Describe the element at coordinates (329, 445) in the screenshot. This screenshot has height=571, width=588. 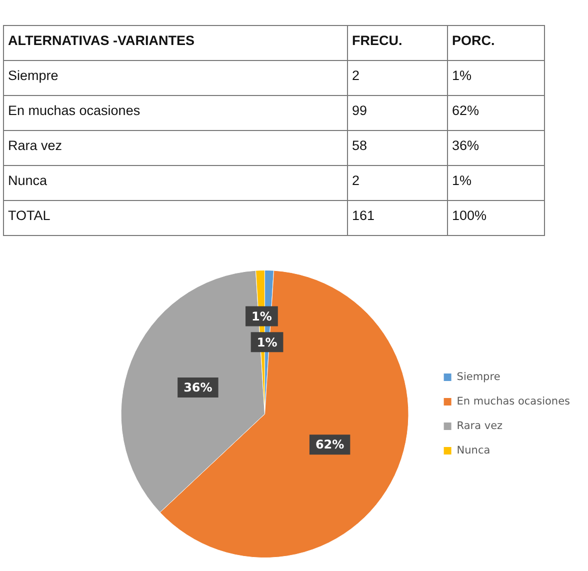
I see `data-label: 62%` at that location.